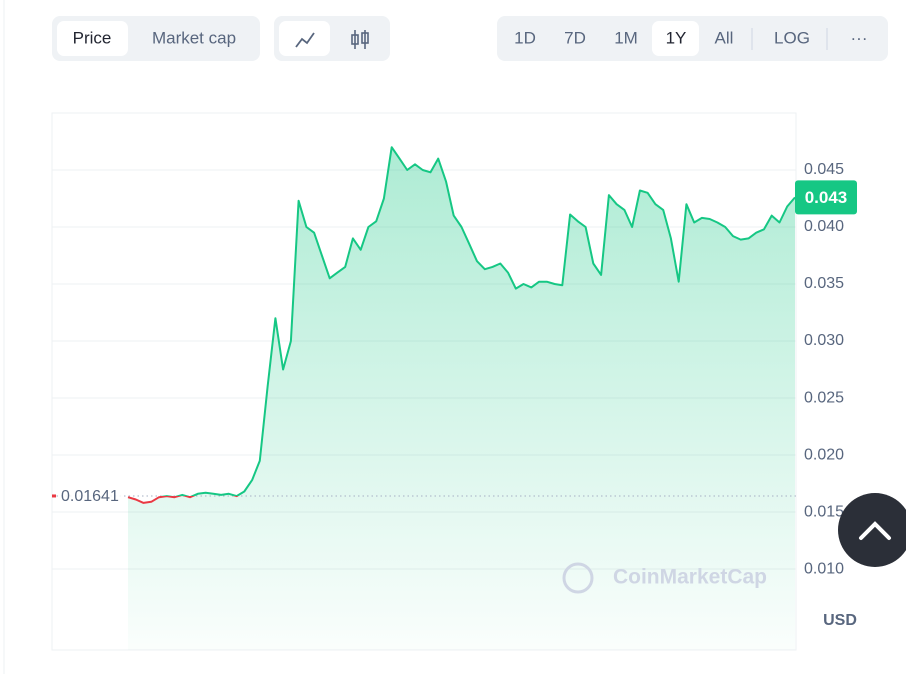 The image size is (906, 679). What do you see at coordinates (525, 37) in the screenshot?
I see `range-button: 1D` at bounding box center [525, 37].